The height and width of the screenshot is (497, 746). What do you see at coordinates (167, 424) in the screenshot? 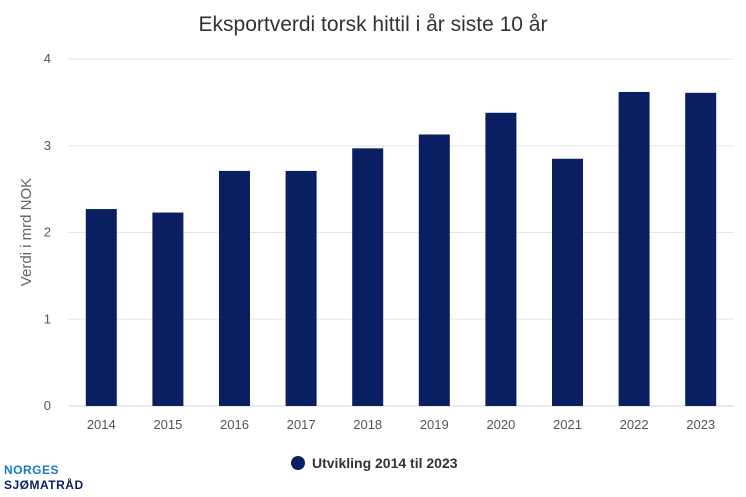
I see `x-tick-label: 2015` at bounding box center [167, 424].